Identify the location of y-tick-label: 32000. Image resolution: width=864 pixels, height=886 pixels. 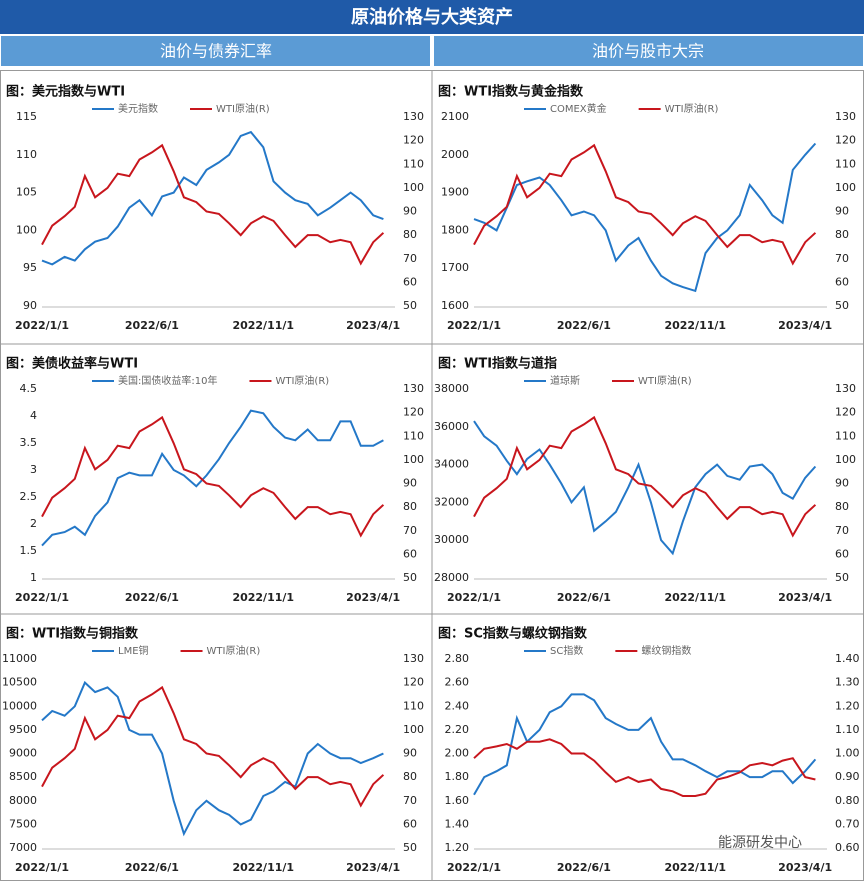
(451, 501).